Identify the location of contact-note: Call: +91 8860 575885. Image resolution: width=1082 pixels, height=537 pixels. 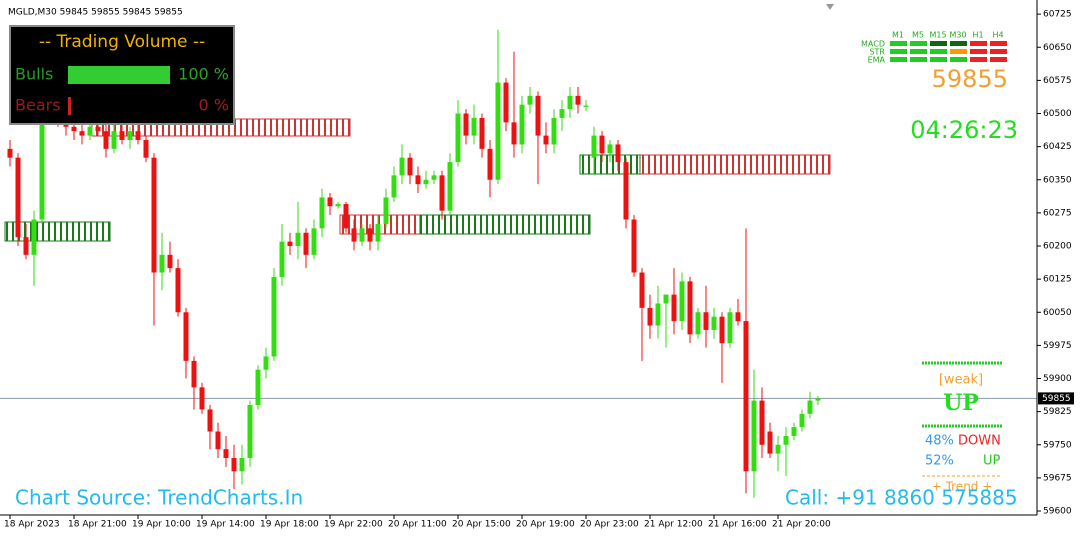
(901, 498).